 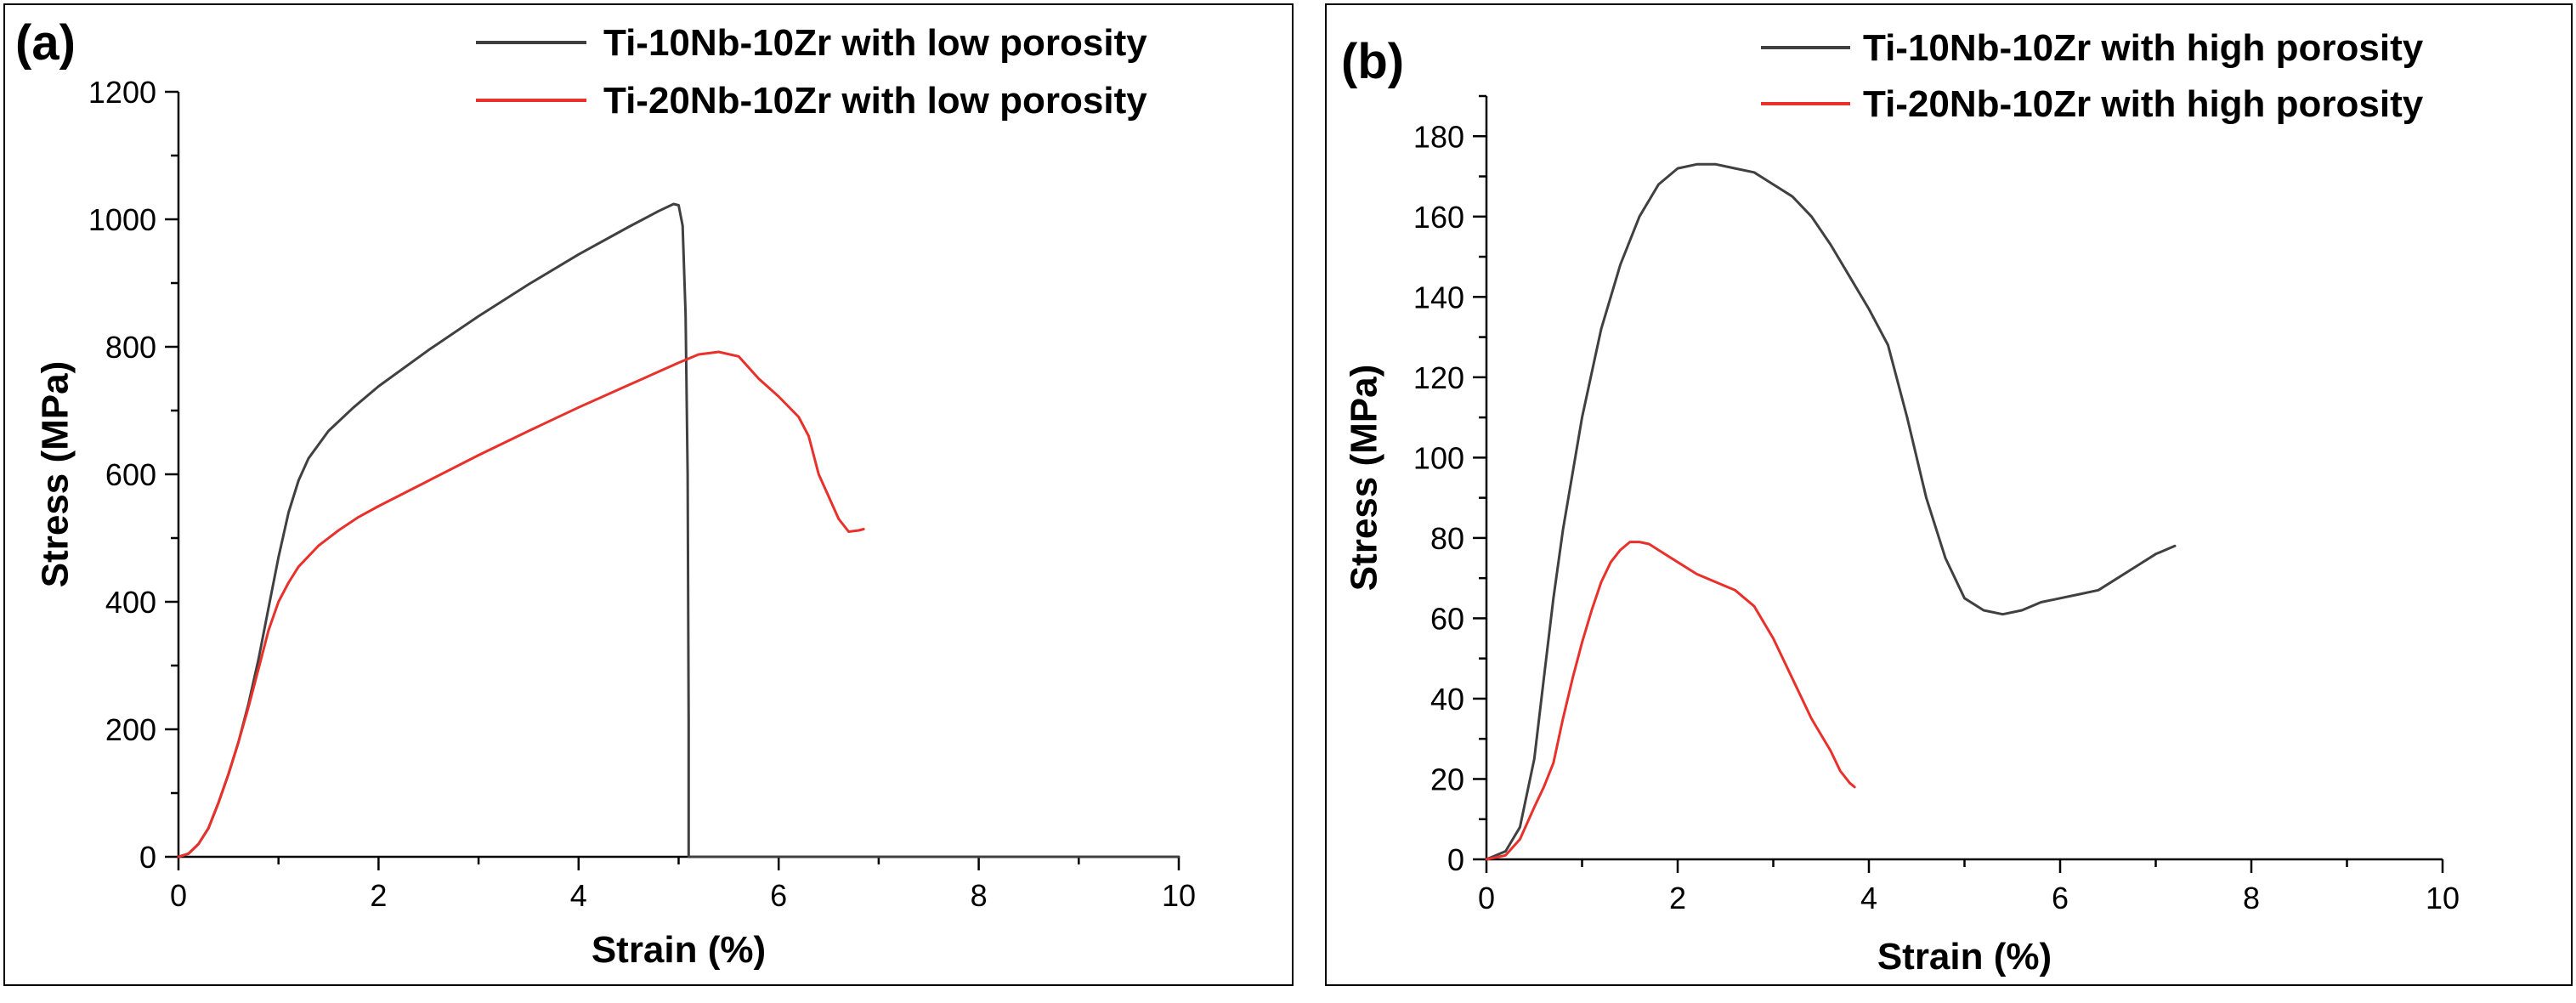 What do you see at coordinates (122, 92) in the screenshot?
I see `y-tick-label: 1200` at bounding box center [122, 92].